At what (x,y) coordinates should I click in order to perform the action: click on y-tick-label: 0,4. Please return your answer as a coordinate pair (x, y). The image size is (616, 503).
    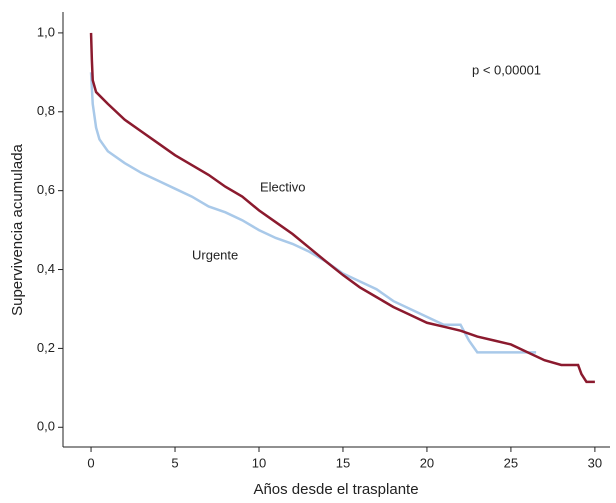
    Looking at the image, I should click on (46, 268).